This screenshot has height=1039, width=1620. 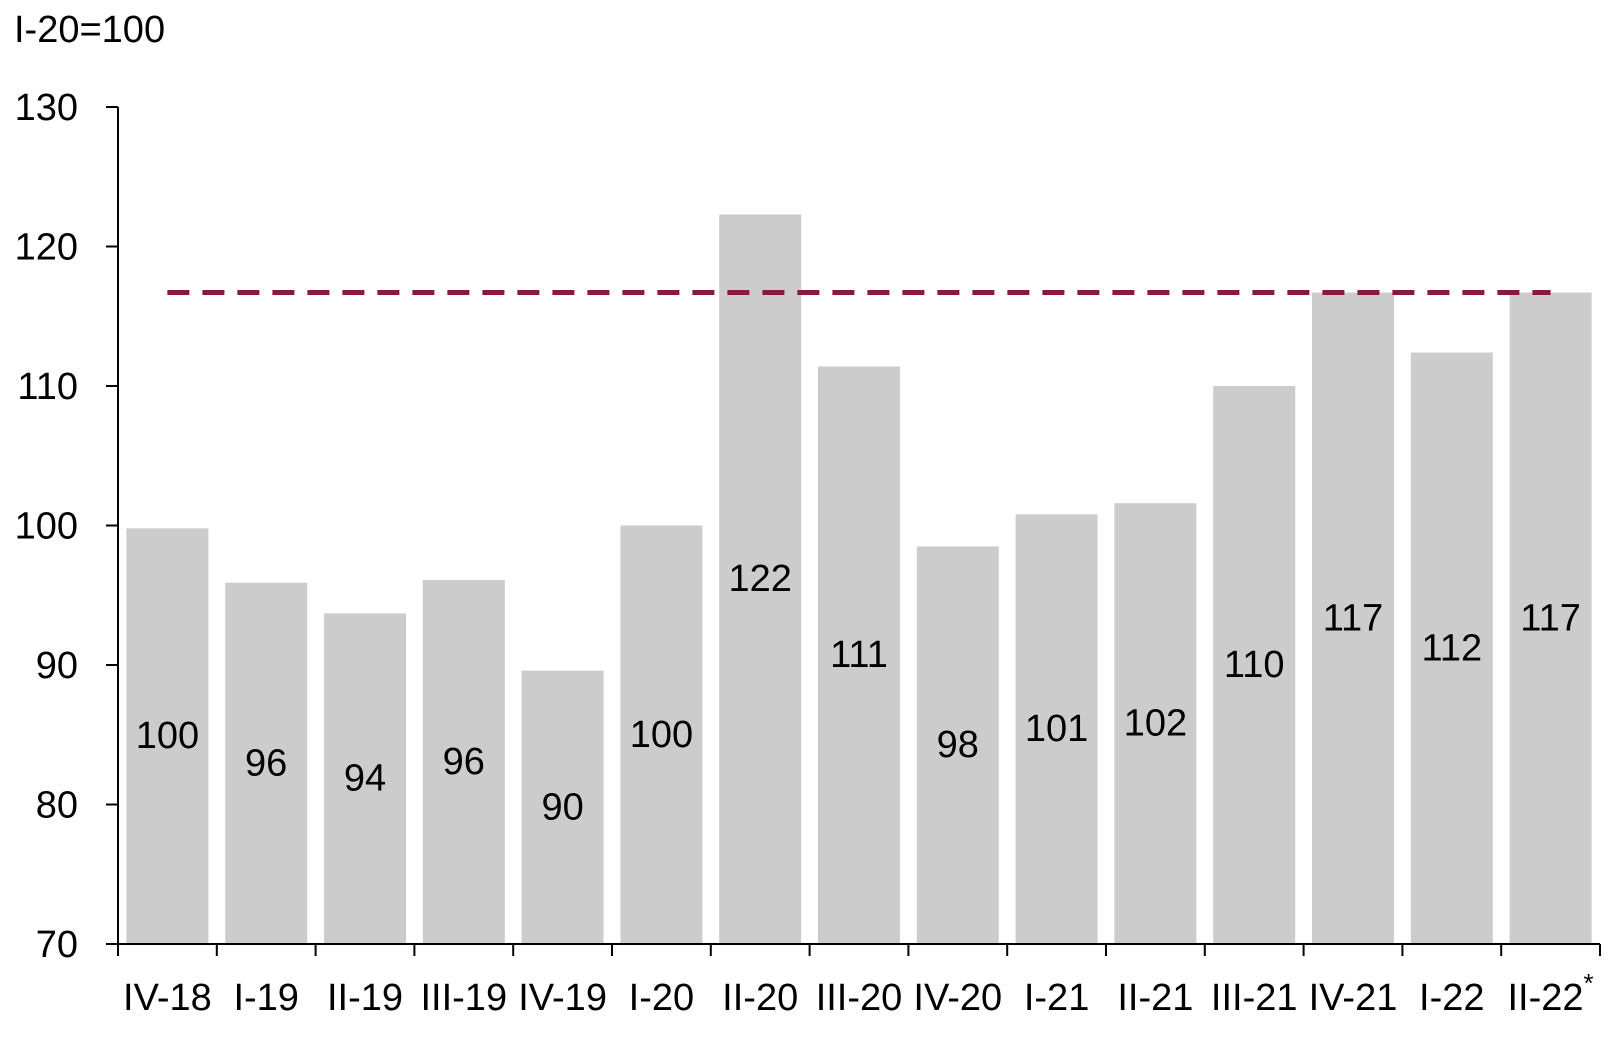 I want to click on x-tick-label: I-22, so click(x=1451, y=998).